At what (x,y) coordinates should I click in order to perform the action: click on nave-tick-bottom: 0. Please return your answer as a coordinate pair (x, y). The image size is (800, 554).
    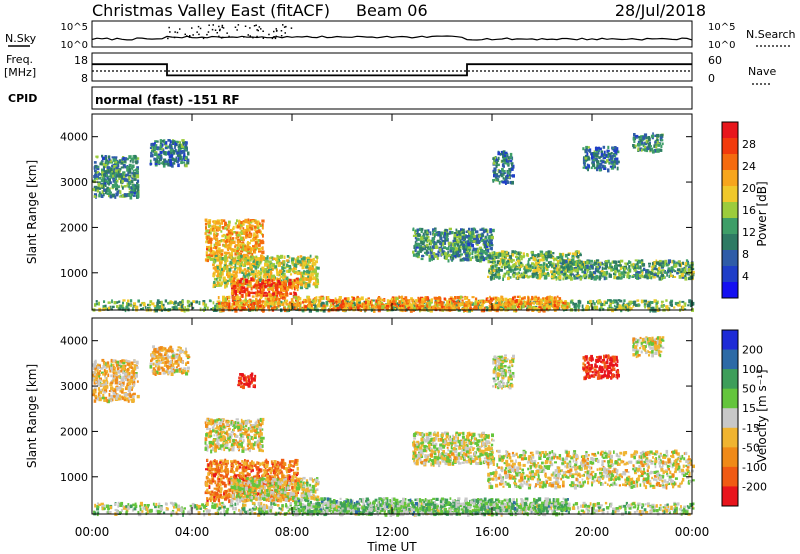
    Looking at the image, I should click on (711, 78).